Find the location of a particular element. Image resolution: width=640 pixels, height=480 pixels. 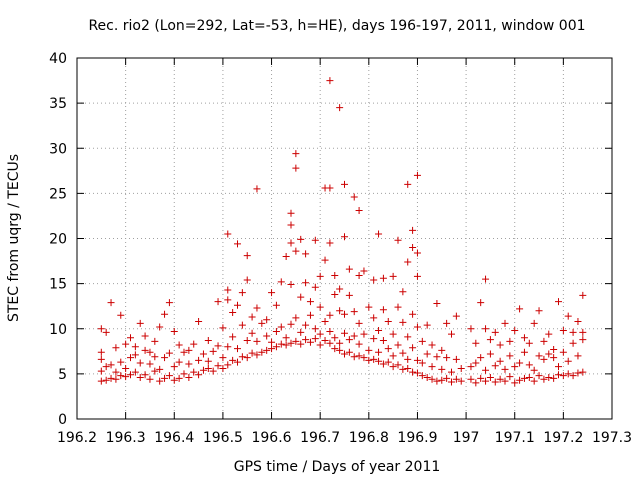

y-axis-label: STEC from uqrg / TECUs is located at coordinates (14, 238).